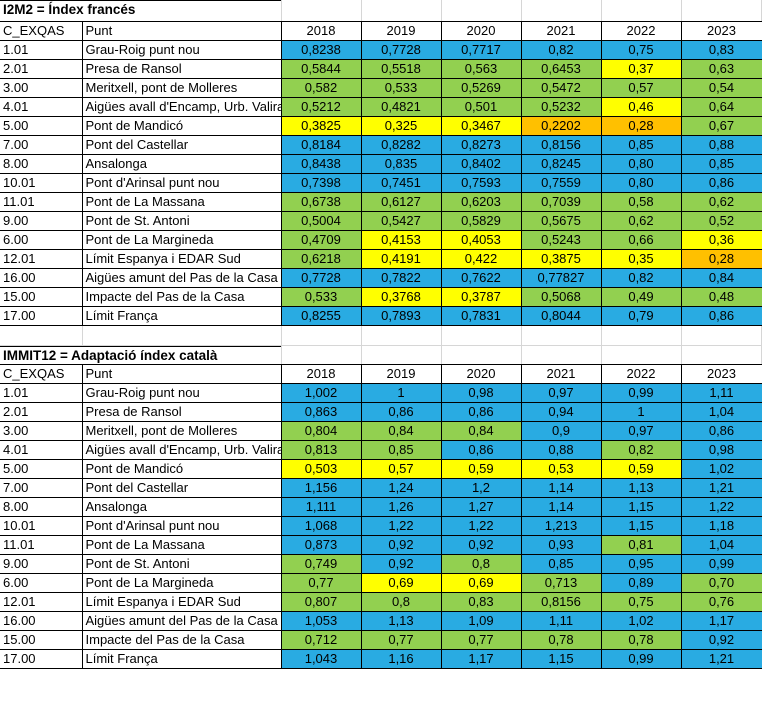 This screenshot has height=705, width=762. What do you see at coordinates (561, 145) in the screenshot?
I see `value-cell: 0,8156` at bounding box center [561, 145].